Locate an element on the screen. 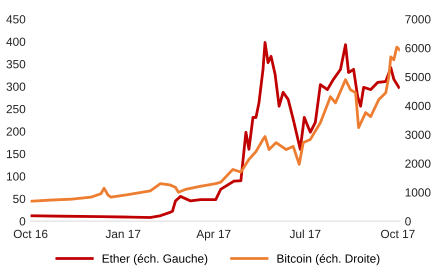 This screenshot has width=437, height=273. y-tick-label: 100 is located at coordinates (16, 176).